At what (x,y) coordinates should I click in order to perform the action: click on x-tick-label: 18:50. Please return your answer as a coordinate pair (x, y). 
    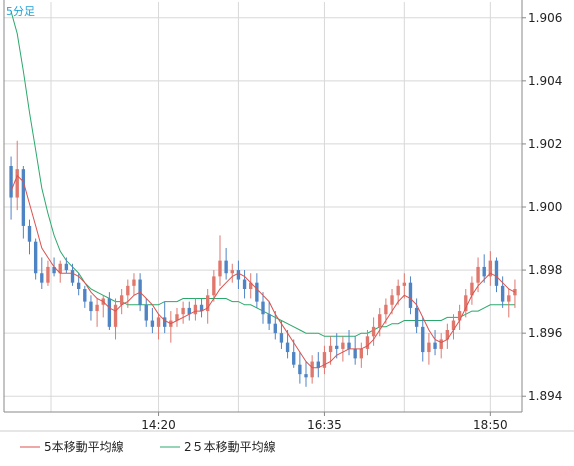
    Looking at the image, I should click on (490, 425).